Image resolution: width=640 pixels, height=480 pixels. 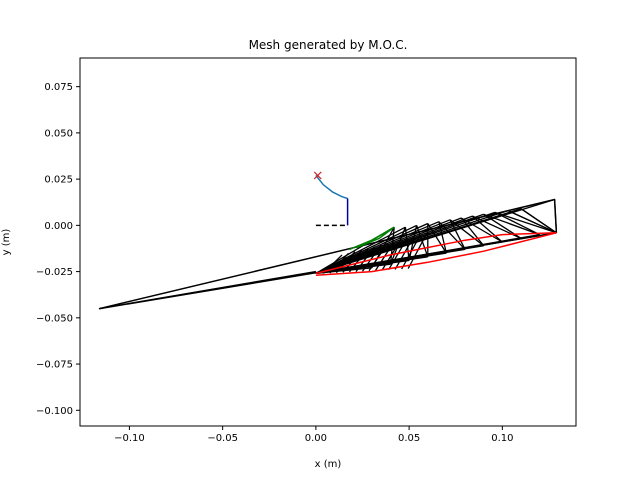 I want to click on x-axis-ticks: −0.10 −0.05 0.00 0.05 0.10, so click(x=313, y=435).